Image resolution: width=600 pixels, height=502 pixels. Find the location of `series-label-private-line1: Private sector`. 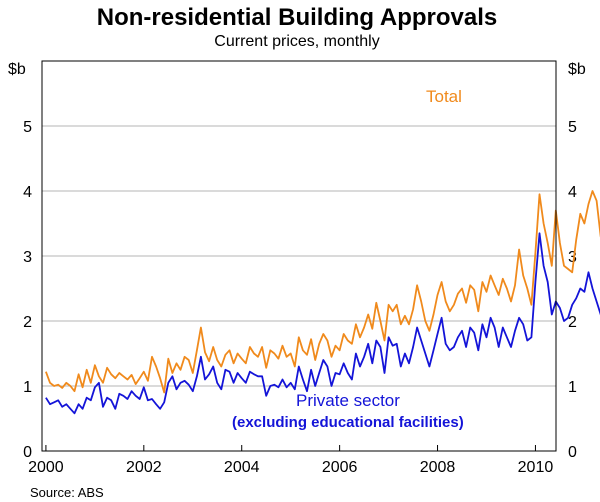

series-label-private-line1: Private sector is located at coordinates (348, 400).